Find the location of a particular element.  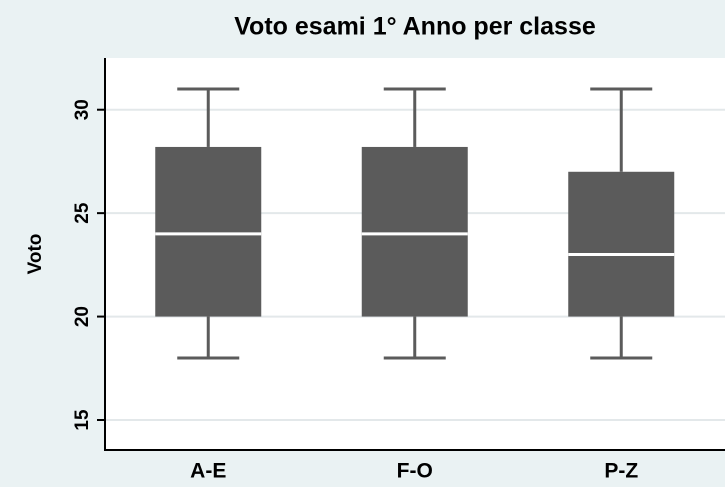

y-tick-label: 25 is located at coordinates (82, 213).